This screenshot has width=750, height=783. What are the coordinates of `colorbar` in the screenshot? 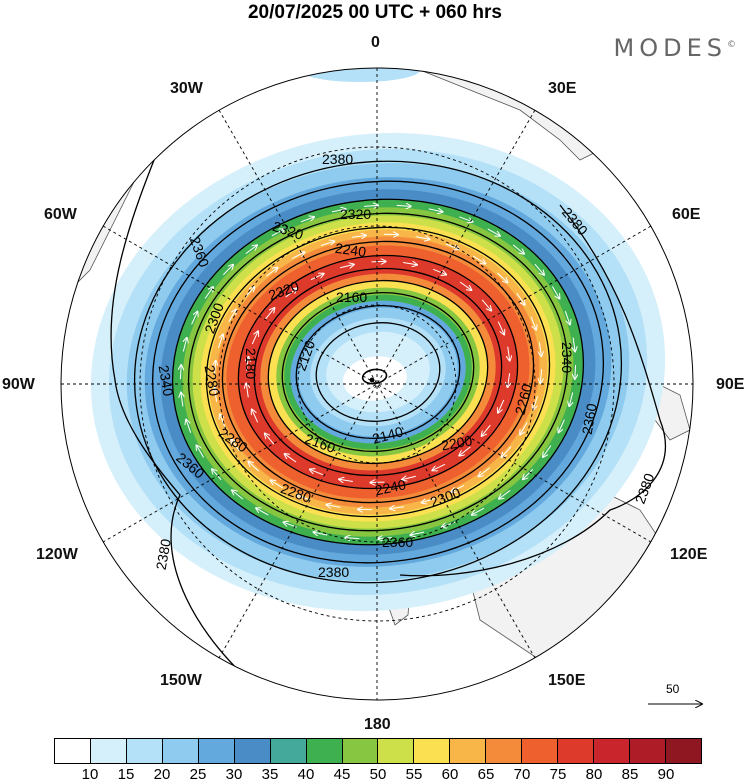 It's located at (378, 751).